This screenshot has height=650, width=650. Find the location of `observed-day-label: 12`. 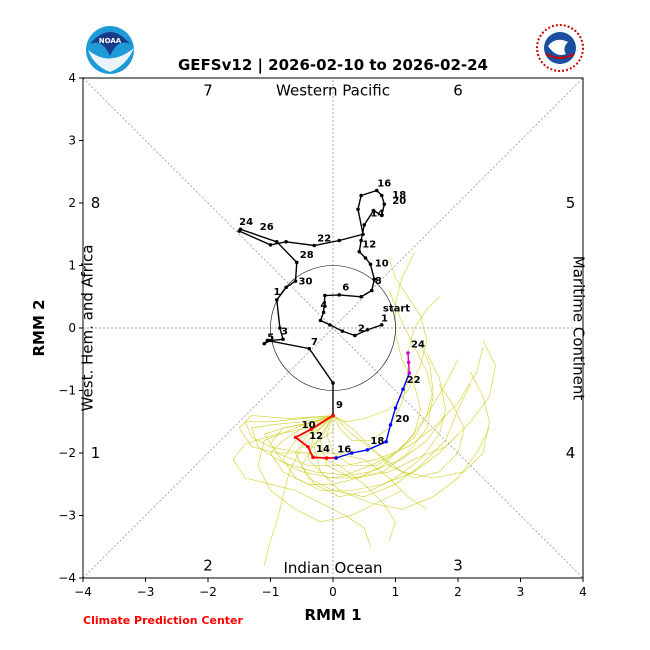

observed-day-label: 12 is located at coordinates (369, 245).